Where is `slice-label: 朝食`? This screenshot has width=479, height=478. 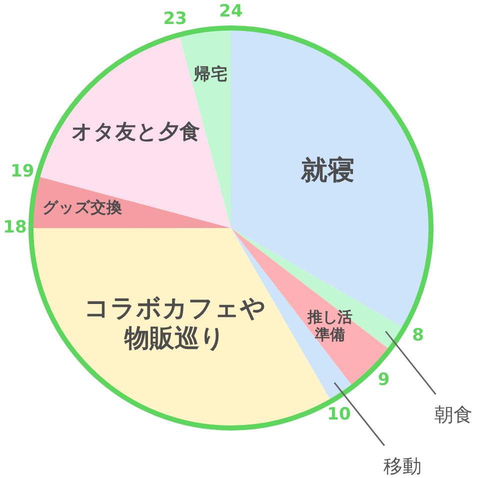
slice-label: 朝食 is located at coordinates (453, 415).